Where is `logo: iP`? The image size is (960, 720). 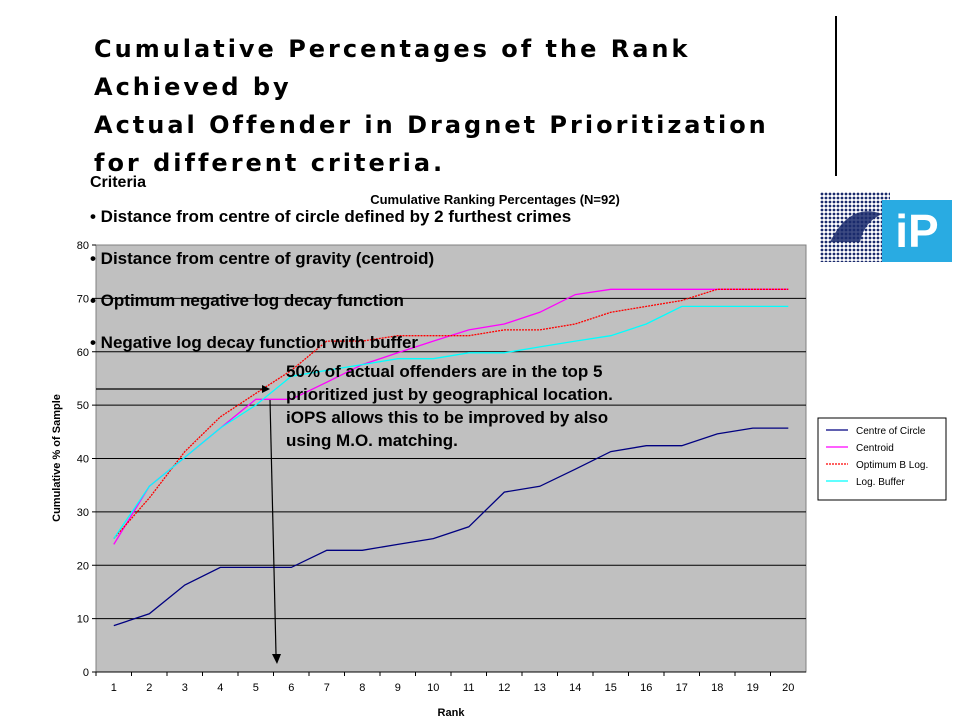 logo: iP is located at coordinates (890, 227).